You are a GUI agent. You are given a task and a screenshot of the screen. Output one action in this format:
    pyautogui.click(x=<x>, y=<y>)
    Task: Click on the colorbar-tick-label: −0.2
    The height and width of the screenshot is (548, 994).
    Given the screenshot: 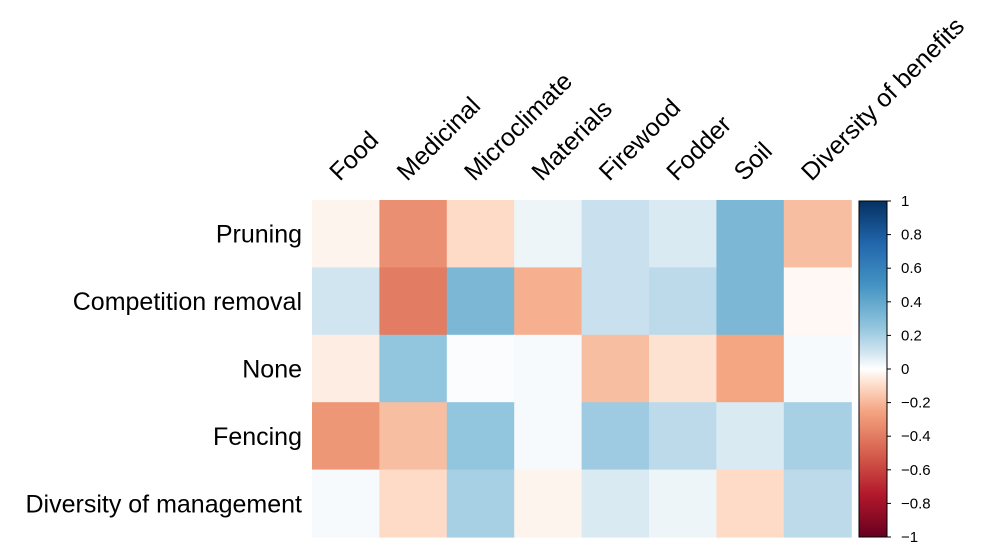 What is the action you would take?
    pyautogui.click(x=916, y=403)
    